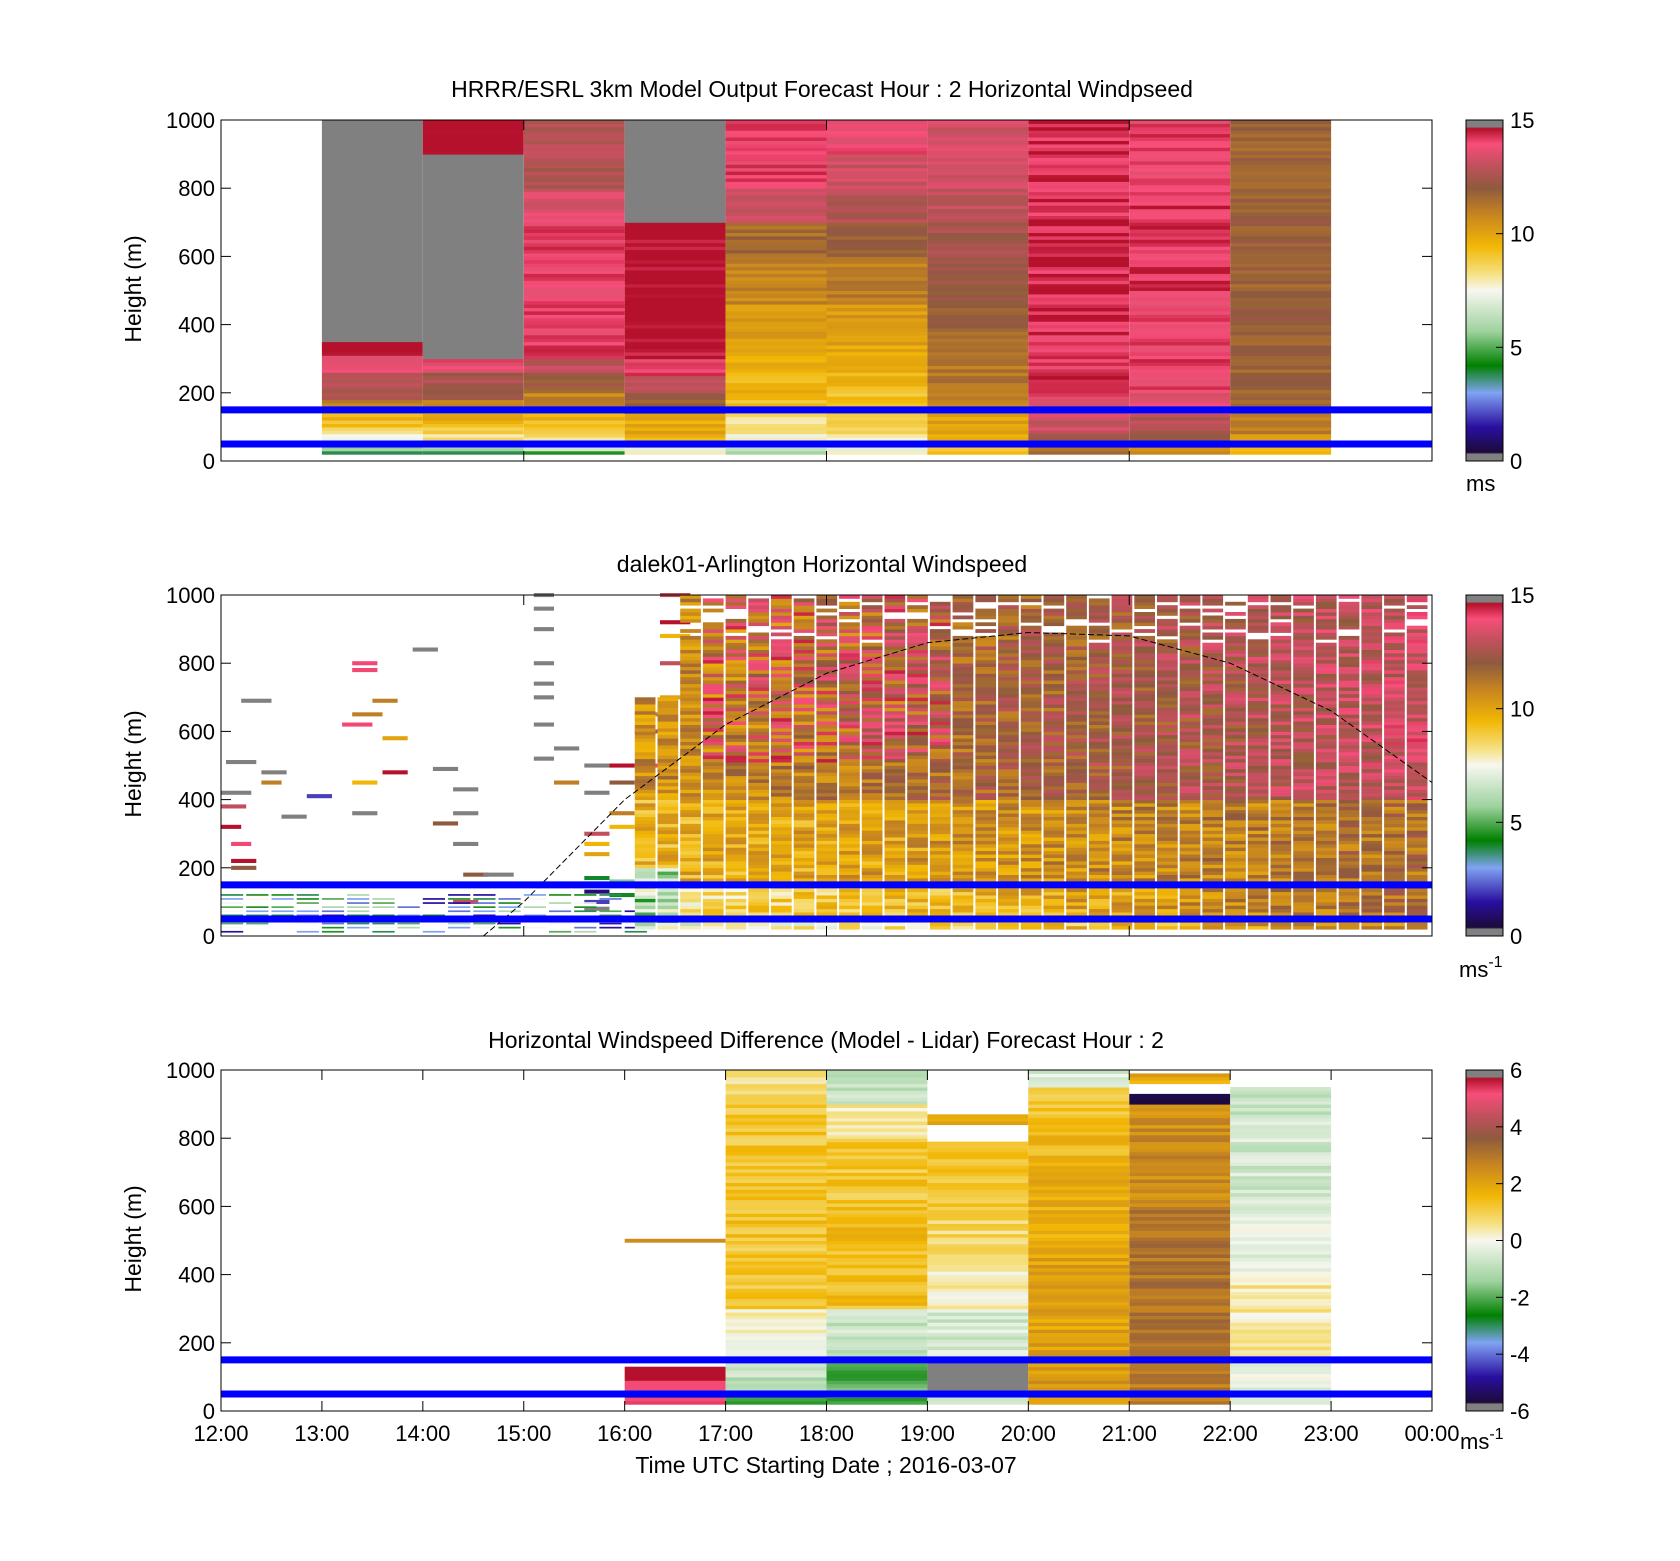 Image resolution: width=1680 pixels, height=1561 pixels. Describe the element at coordinates (1484, 765) in the screenshot. I see `colorbar-gradient` at that location.